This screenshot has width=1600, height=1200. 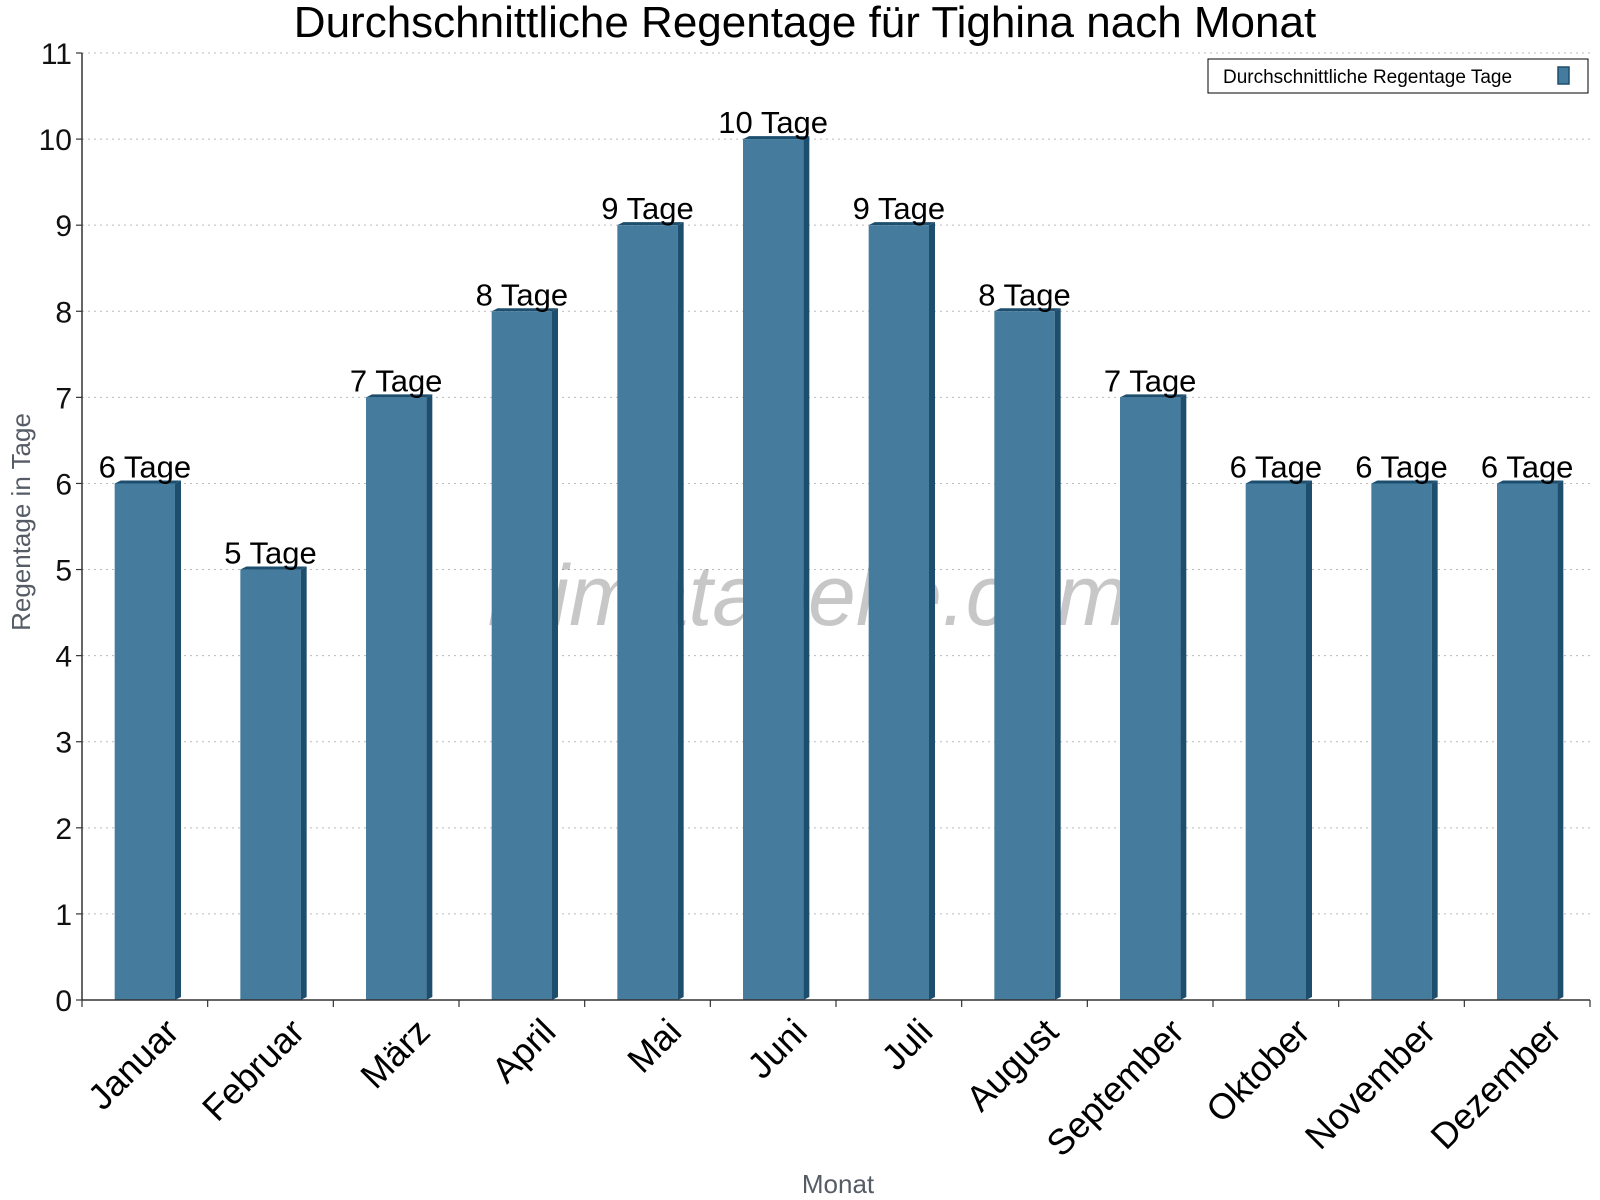 I want to click on y-tick-label: 11, so click(x=56, y=54).